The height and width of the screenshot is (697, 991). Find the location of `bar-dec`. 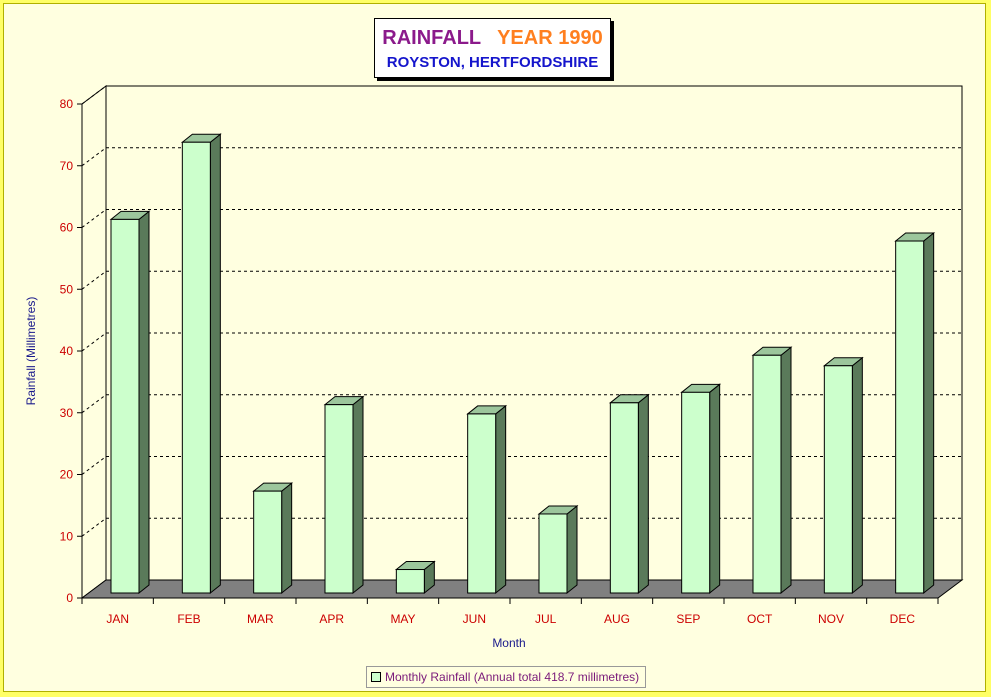

bar-dec is located at coordinates (910, 417).